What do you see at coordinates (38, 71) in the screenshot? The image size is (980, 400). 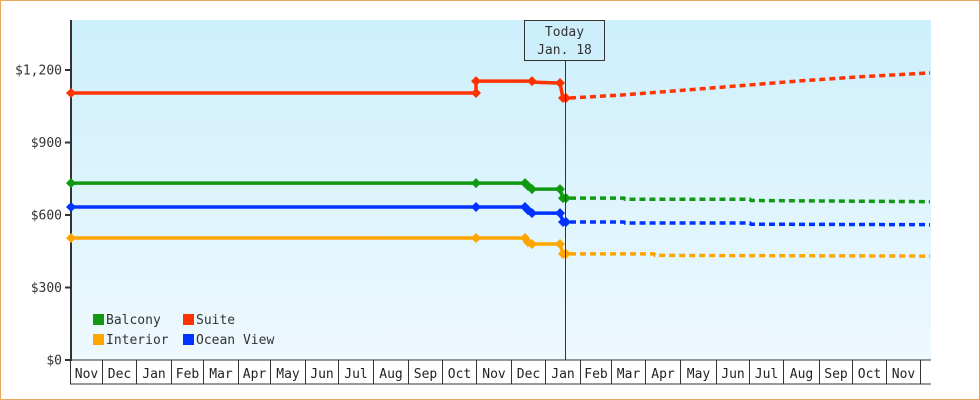 I see `y-tick-label: $1,200` at bounding box center [38, 71].